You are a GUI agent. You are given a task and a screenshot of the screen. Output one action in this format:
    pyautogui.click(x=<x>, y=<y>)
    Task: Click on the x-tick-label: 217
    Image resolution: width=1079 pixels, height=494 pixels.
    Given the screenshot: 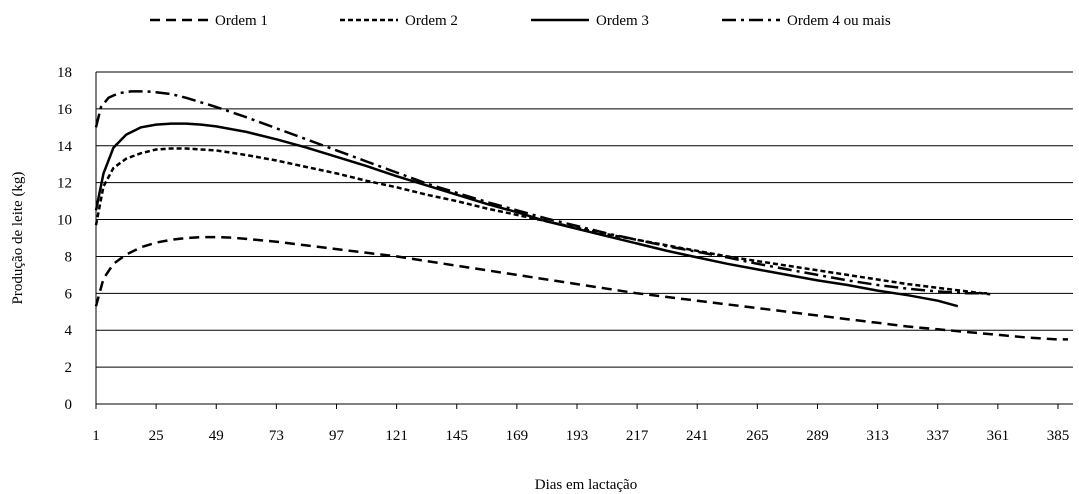 What is the action you would take?
    pyautogui.click(x=637, y=436)
    